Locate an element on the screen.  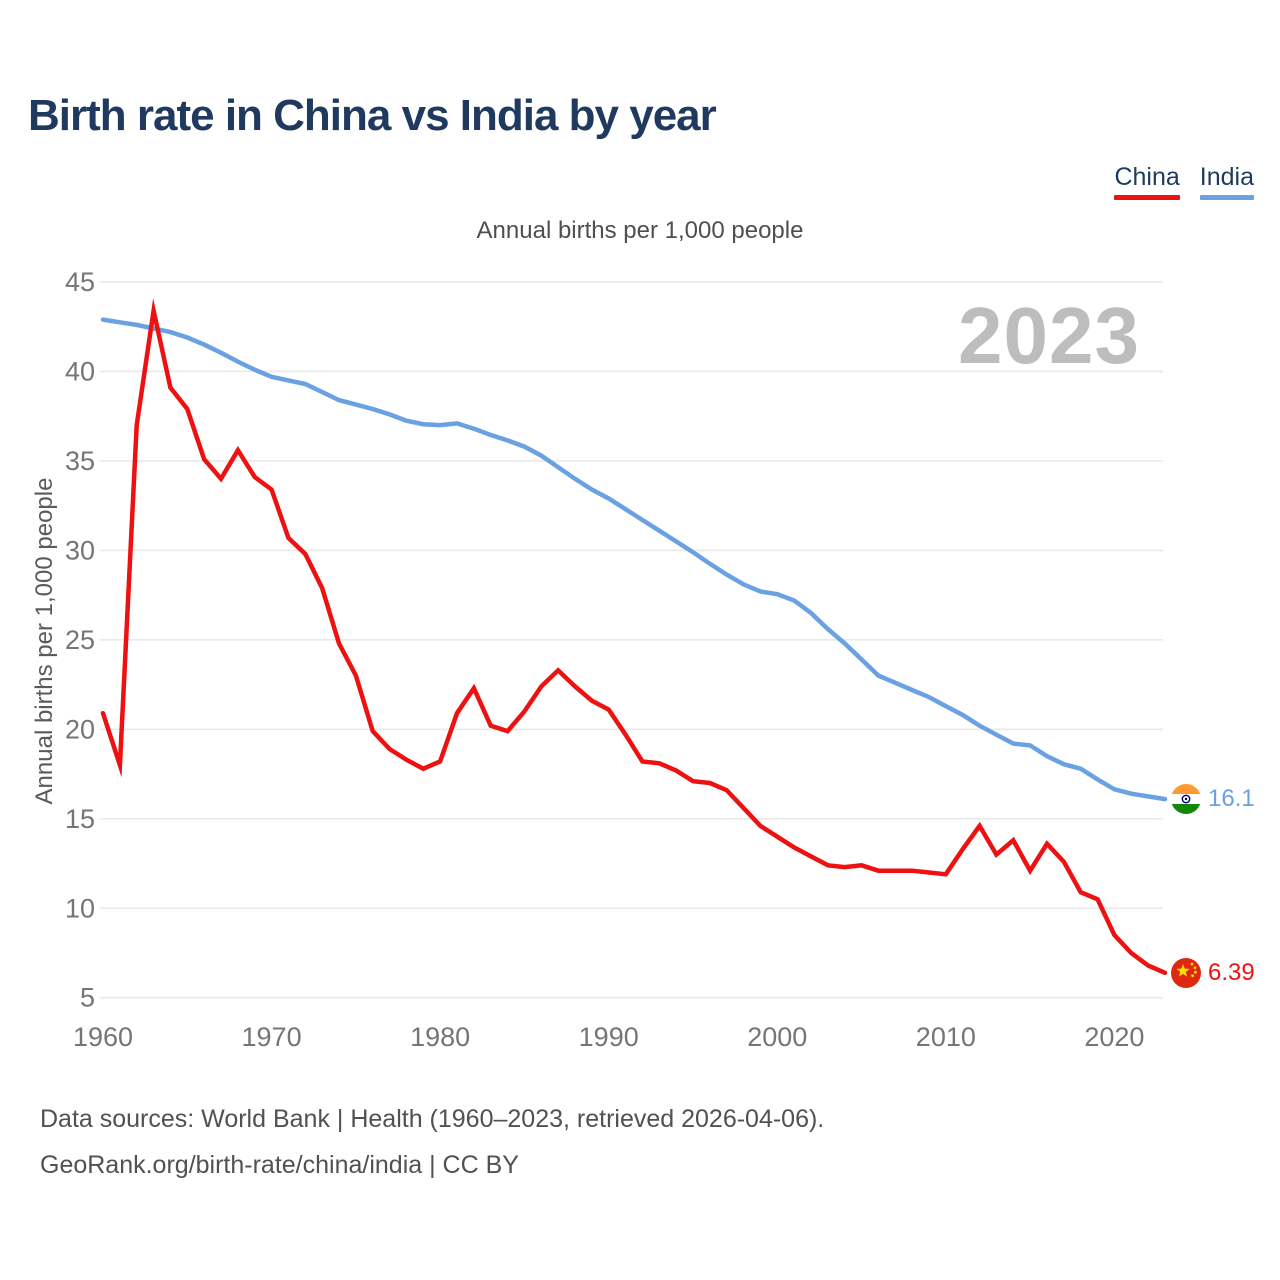
legend-label-india: India is located at coordinates (1226, 177).